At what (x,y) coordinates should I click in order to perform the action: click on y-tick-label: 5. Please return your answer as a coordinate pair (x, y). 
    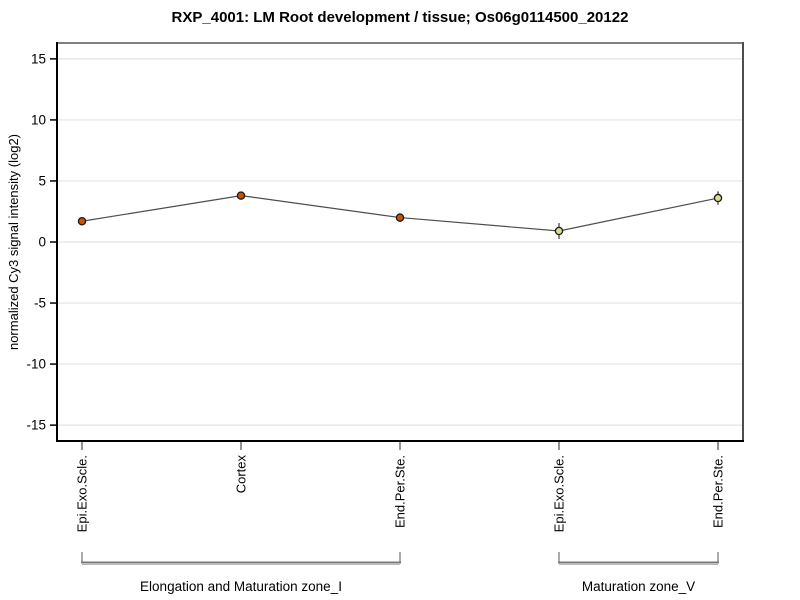
    Looking at the image, I should click on (42, 180).